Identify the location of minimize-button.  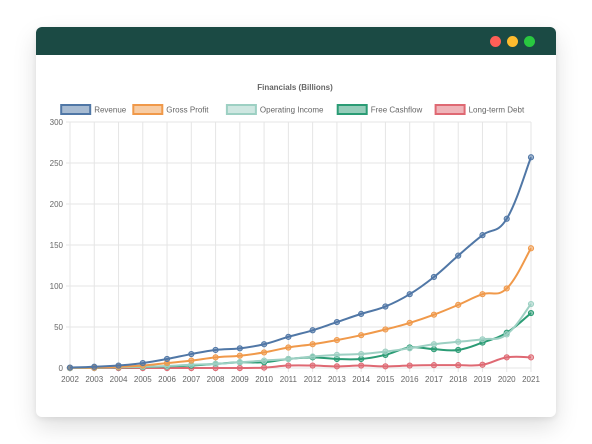
(512, 41).